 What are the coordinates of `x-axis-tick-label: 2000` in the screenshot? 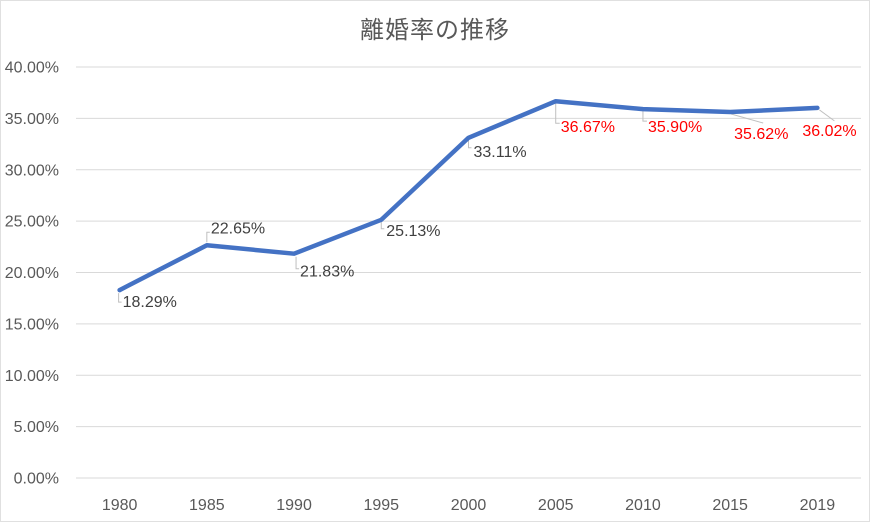 It's located at (469, 505).